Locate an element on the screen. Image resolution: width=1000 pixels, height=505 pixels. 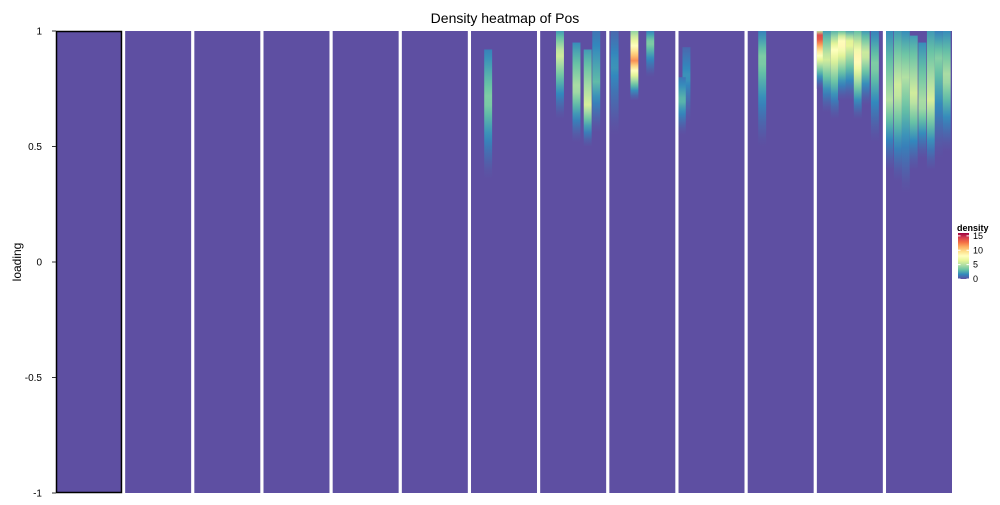
panel-outline is located at coordinates (89, 262).